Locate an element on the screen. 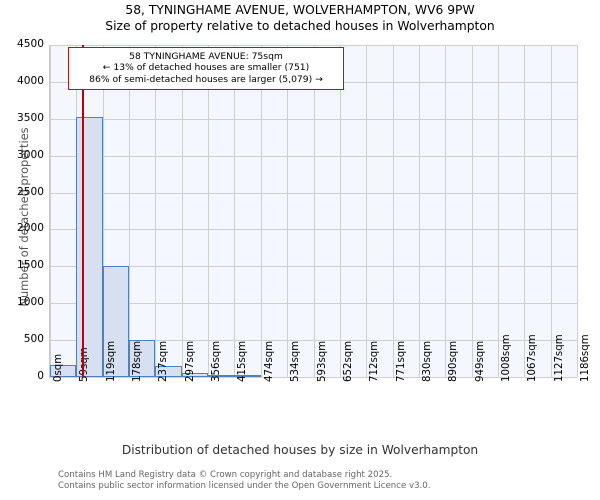 The image size is (600, 500). y-tick-label: 500 is located at coordinates (33, 339).